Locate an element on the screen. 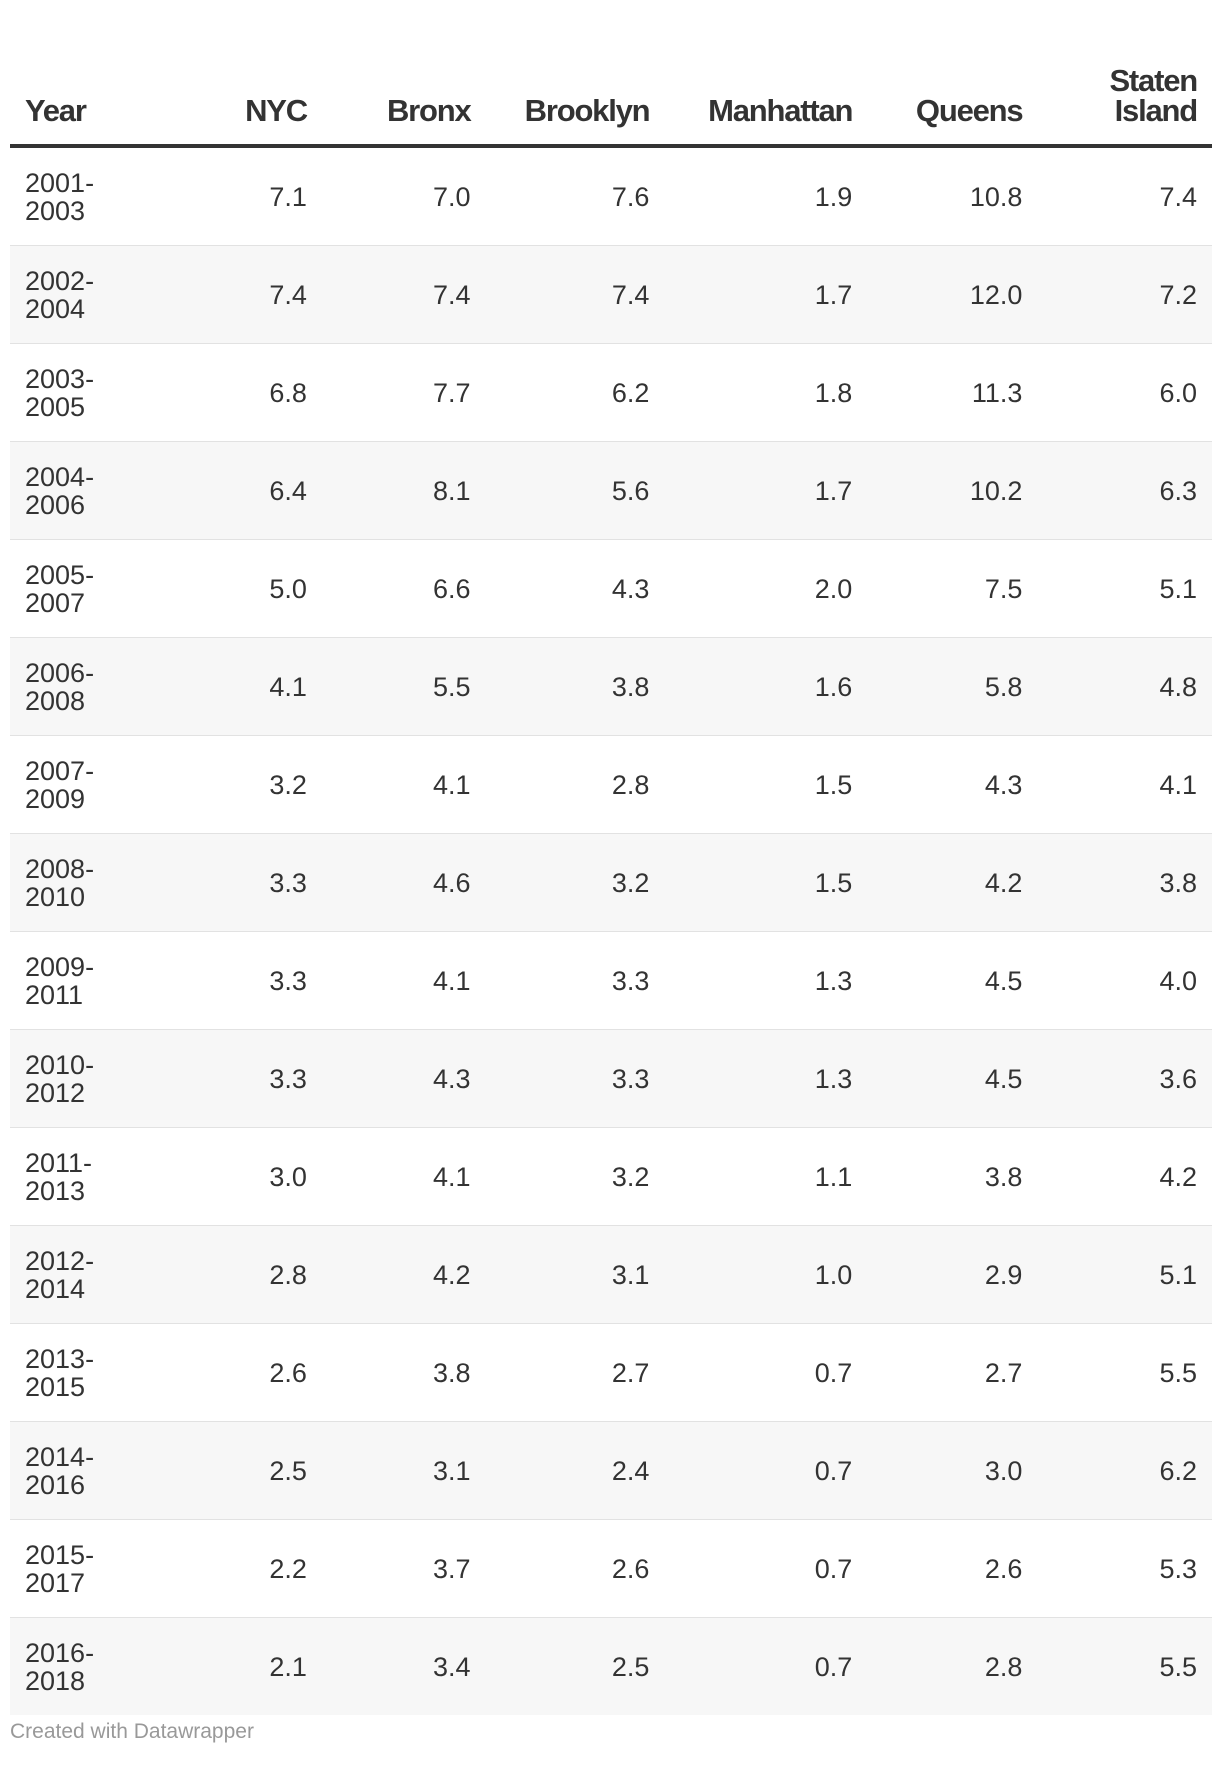 The width and height of the screenshot is (1220, 1768). table-row: 2003- 2005 6.8 7.7 6.2 1.8 11.3 6.0 is located at coordinates (611, 392).